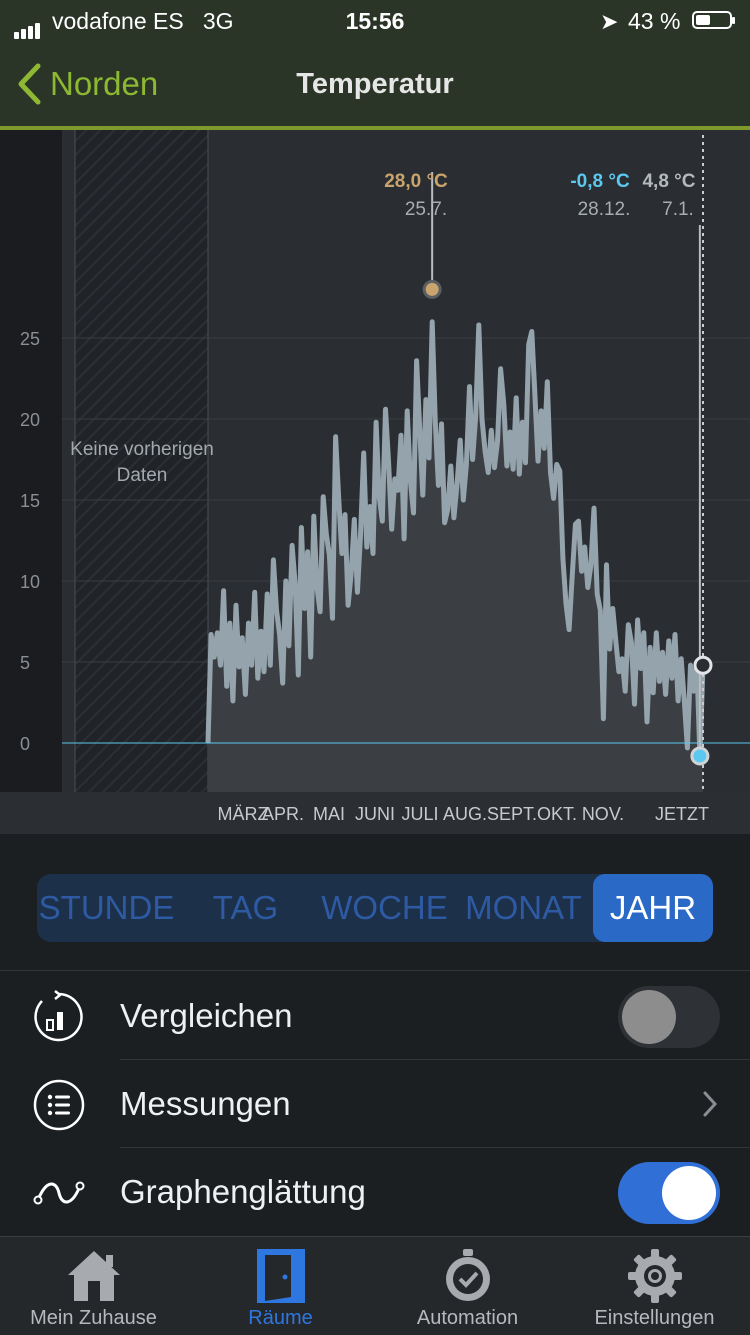  I want to click on back-button: Norden, so click(87, 84).